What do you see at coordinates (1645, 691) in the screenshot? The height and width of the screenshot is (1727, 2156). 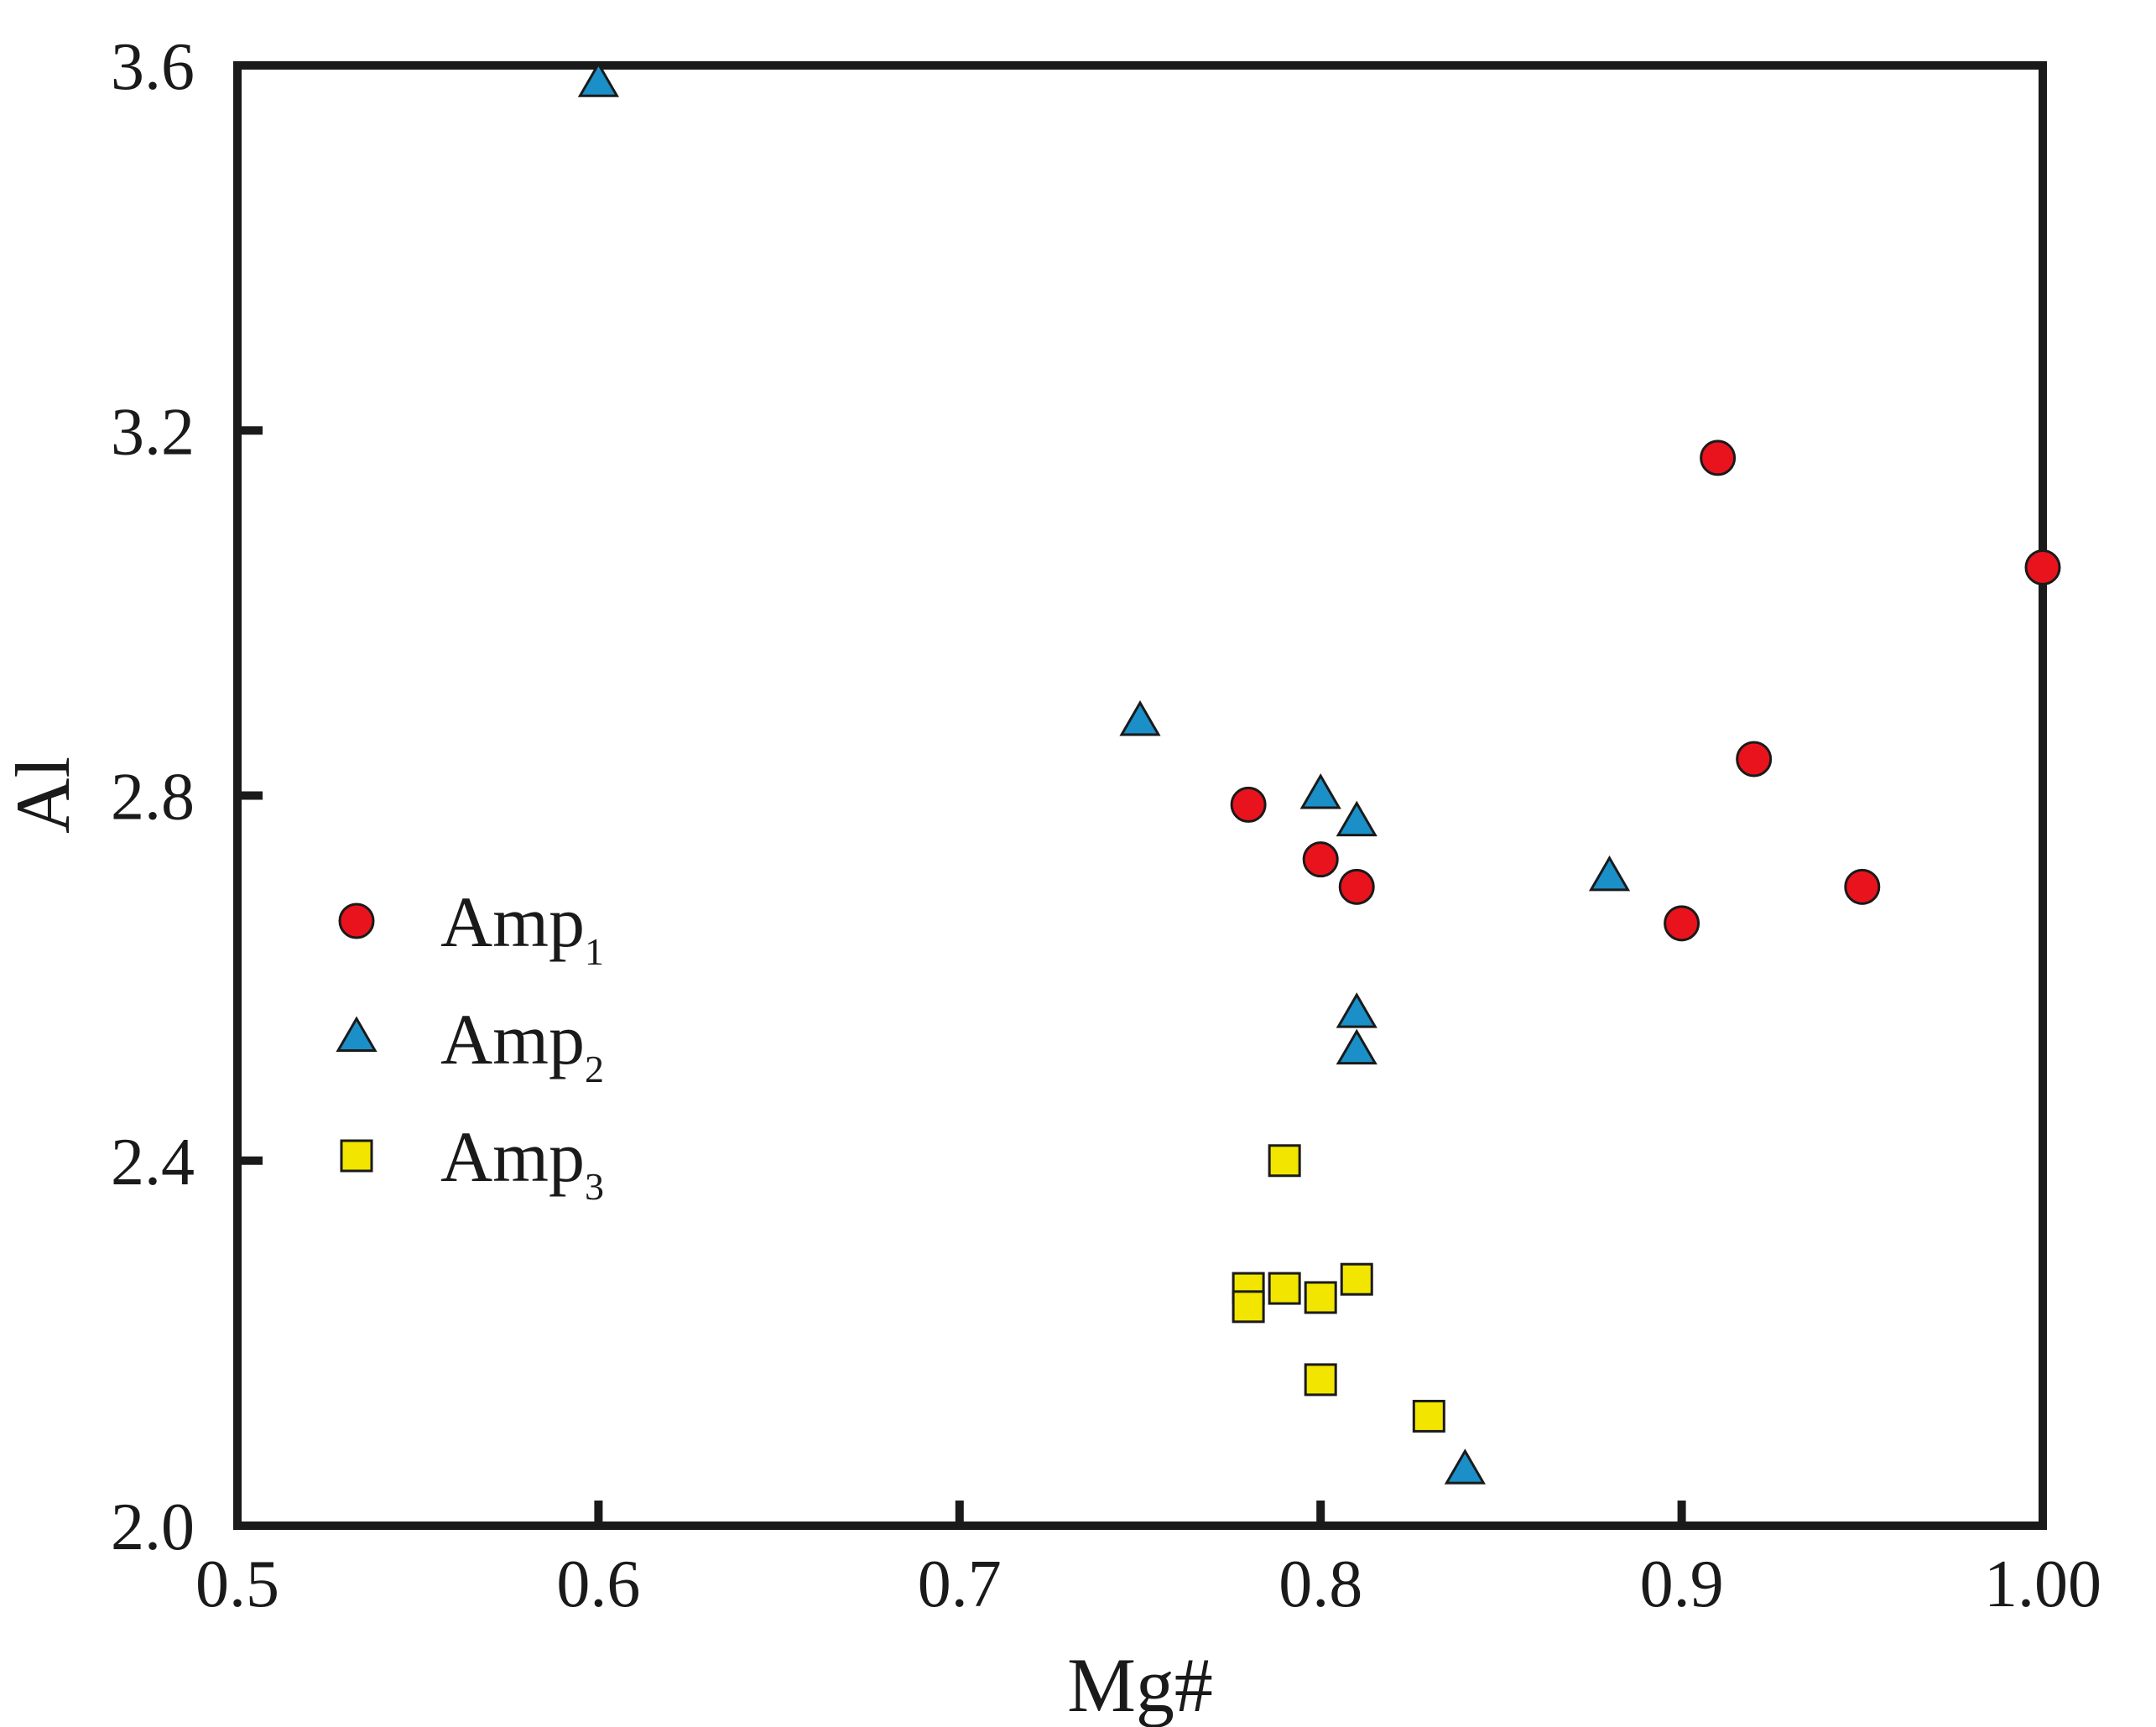 I see `series-circle-amp1` at bounding box center [1645, 691].